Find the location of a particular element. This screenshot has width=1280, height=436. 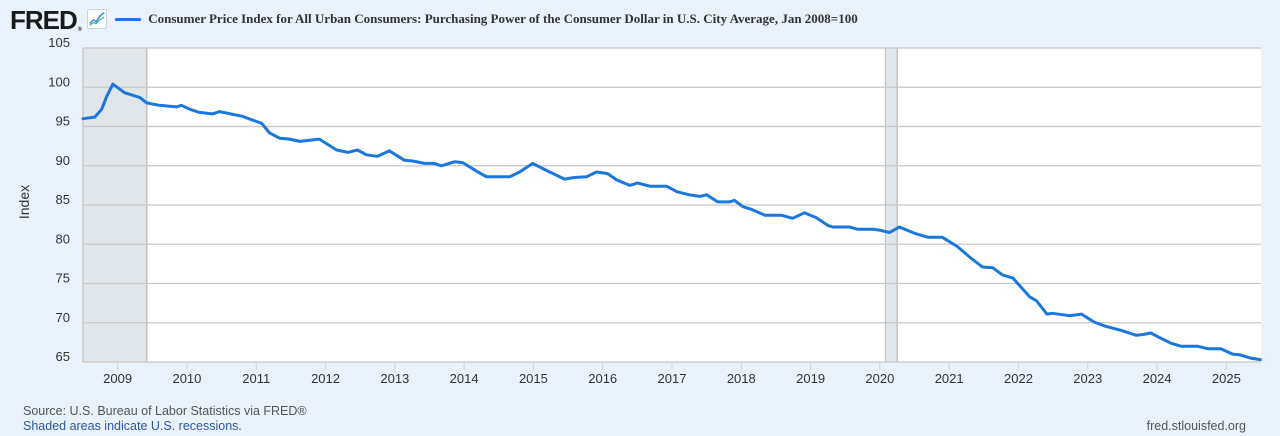

y-tick-label: 100 is located at coordinates (59, 81).